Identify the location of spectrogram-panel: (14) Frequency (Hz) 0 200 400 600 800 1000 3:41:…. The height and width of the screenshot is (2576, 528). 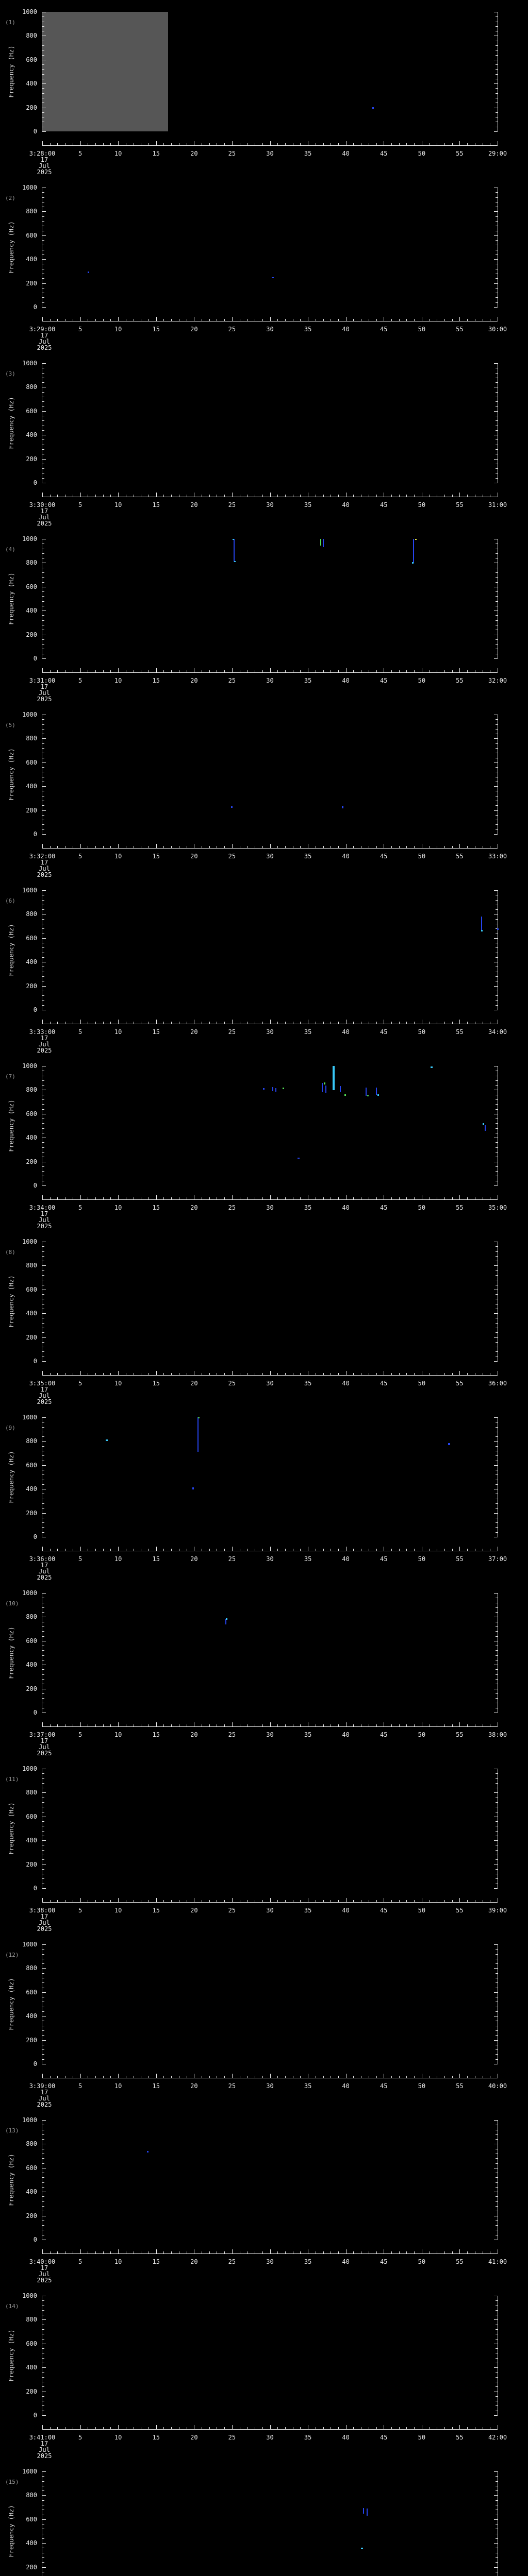
(264, 2372).